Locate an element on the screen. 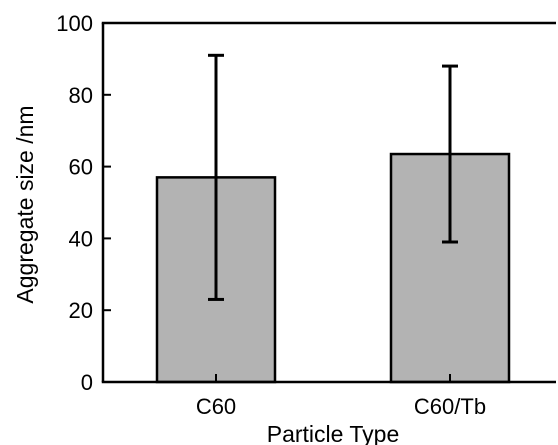 This screenshot has height=445, width=558. x-ticks-group: C60 C60/Tb is located at coordinates (341, 396).